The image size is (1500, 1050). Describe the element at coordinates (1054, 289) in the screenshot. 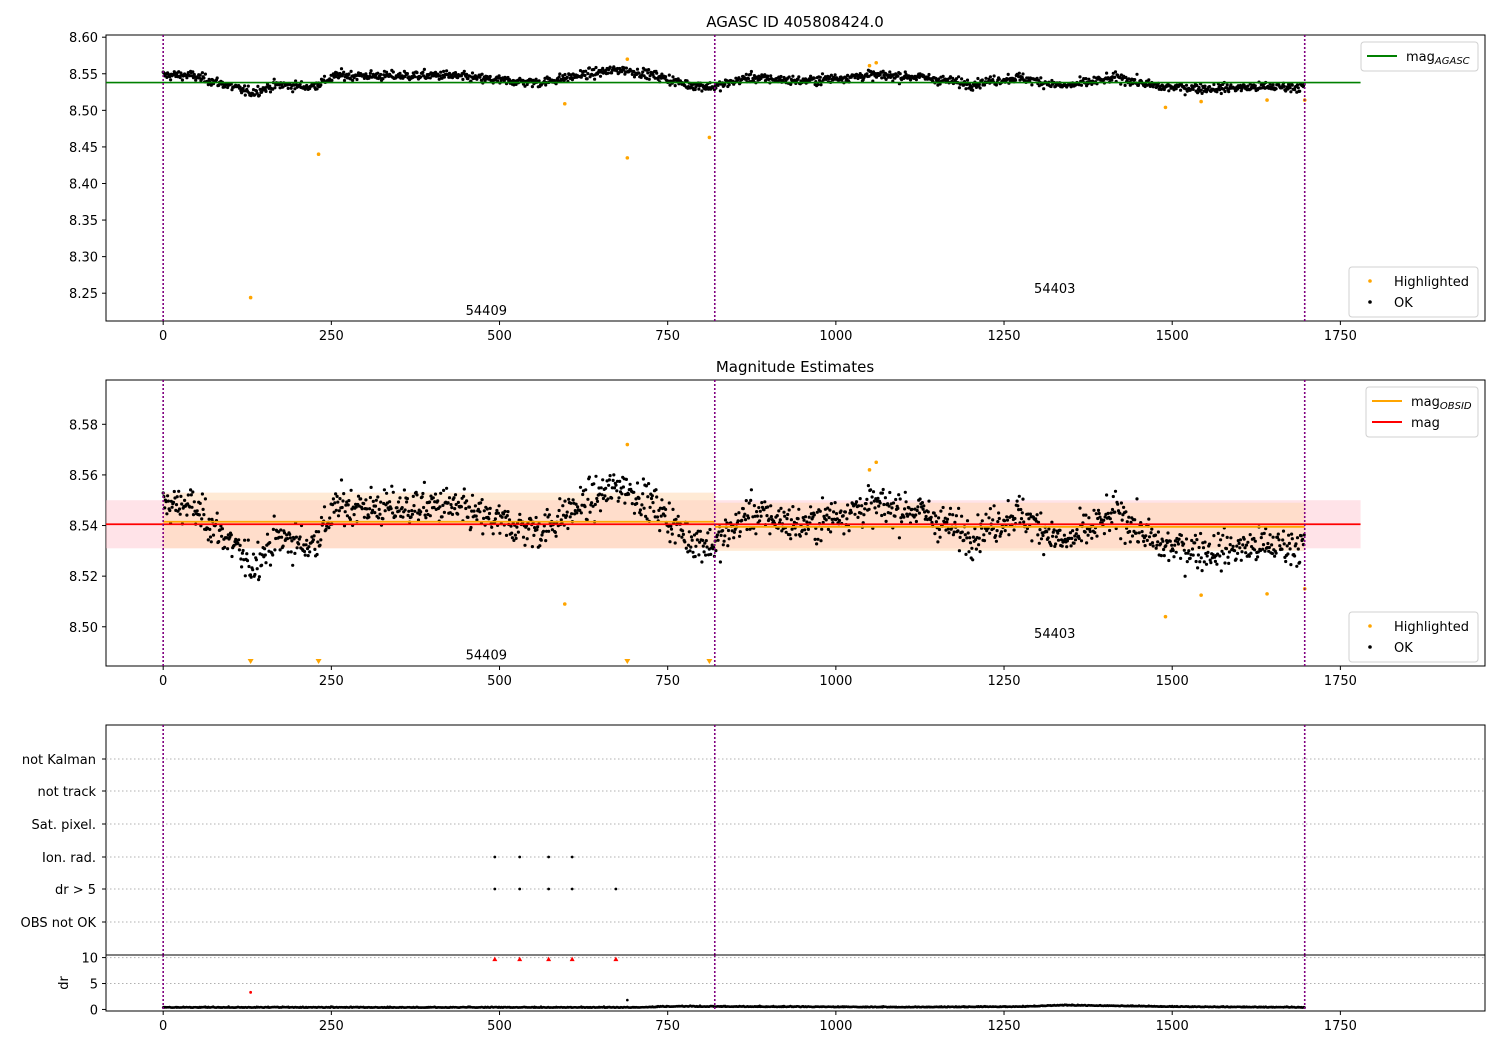

I see `obsid-label: 54403` at that location.